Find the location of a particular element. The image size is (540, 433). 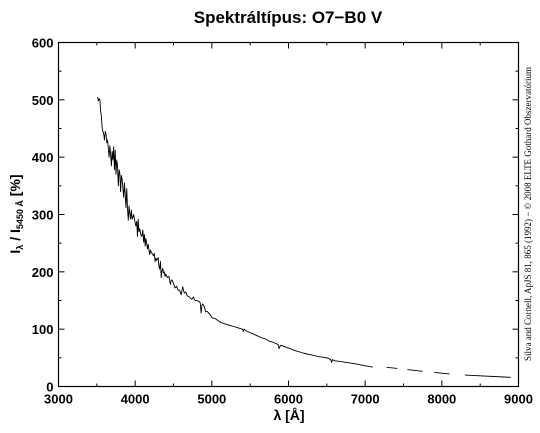

y-tick-label: 300 is located at coordinates (43, 215).